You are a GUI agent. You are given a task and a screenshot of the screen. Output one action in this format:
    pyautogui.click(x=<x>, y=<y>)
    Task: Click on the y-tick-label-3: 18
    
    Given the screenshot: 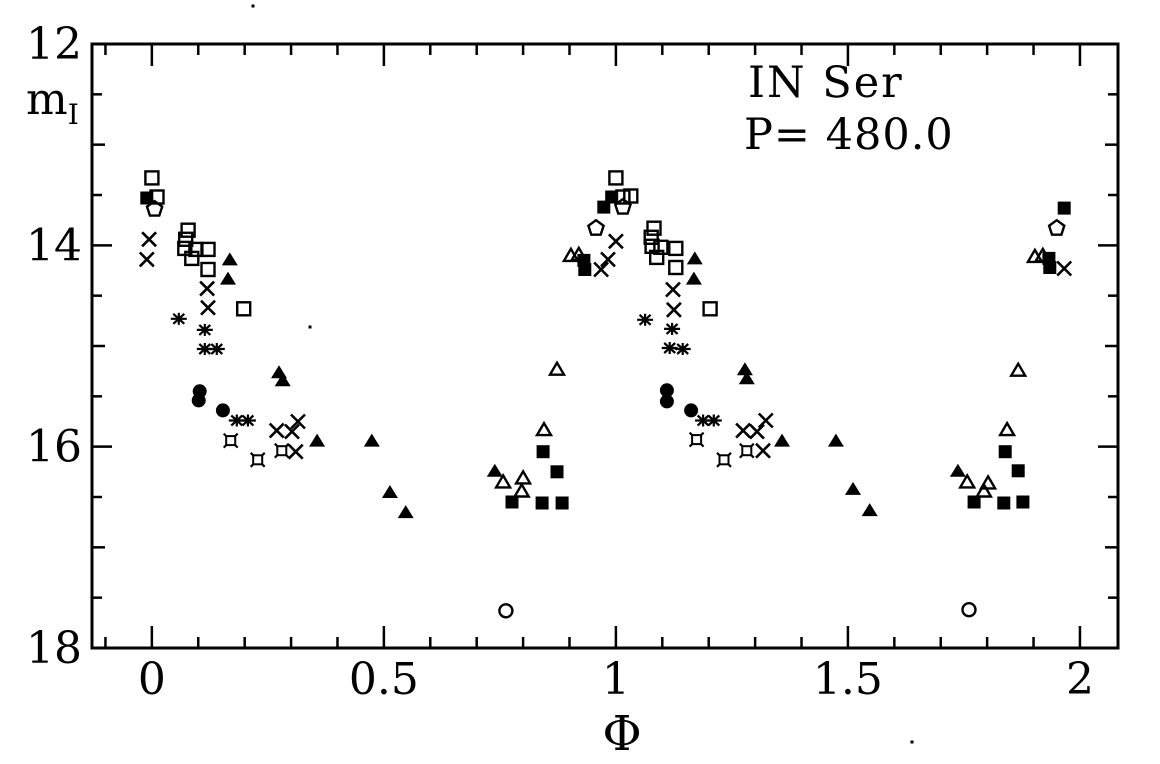 What is the action you would take?
    pyautogui.click(x=54, y=648)
    